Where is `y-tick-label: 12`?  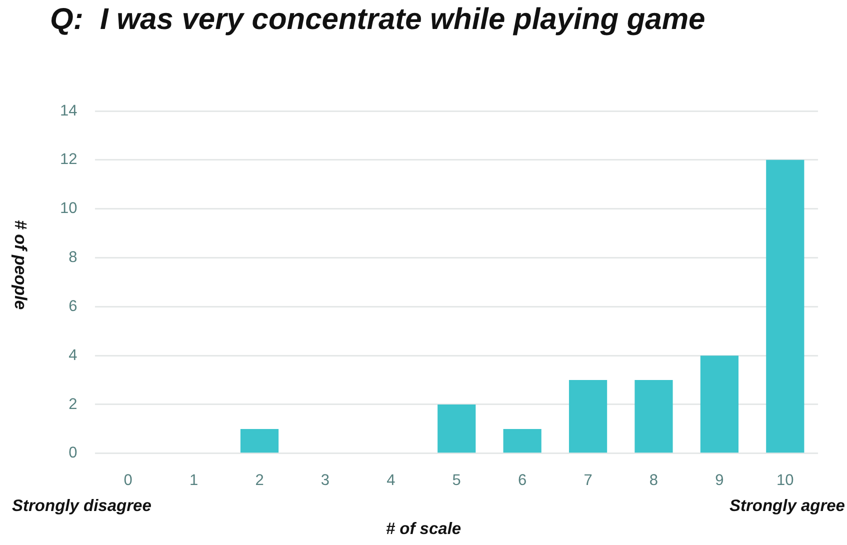
y-tick-label: 12 is located at coordinates (69, 159).